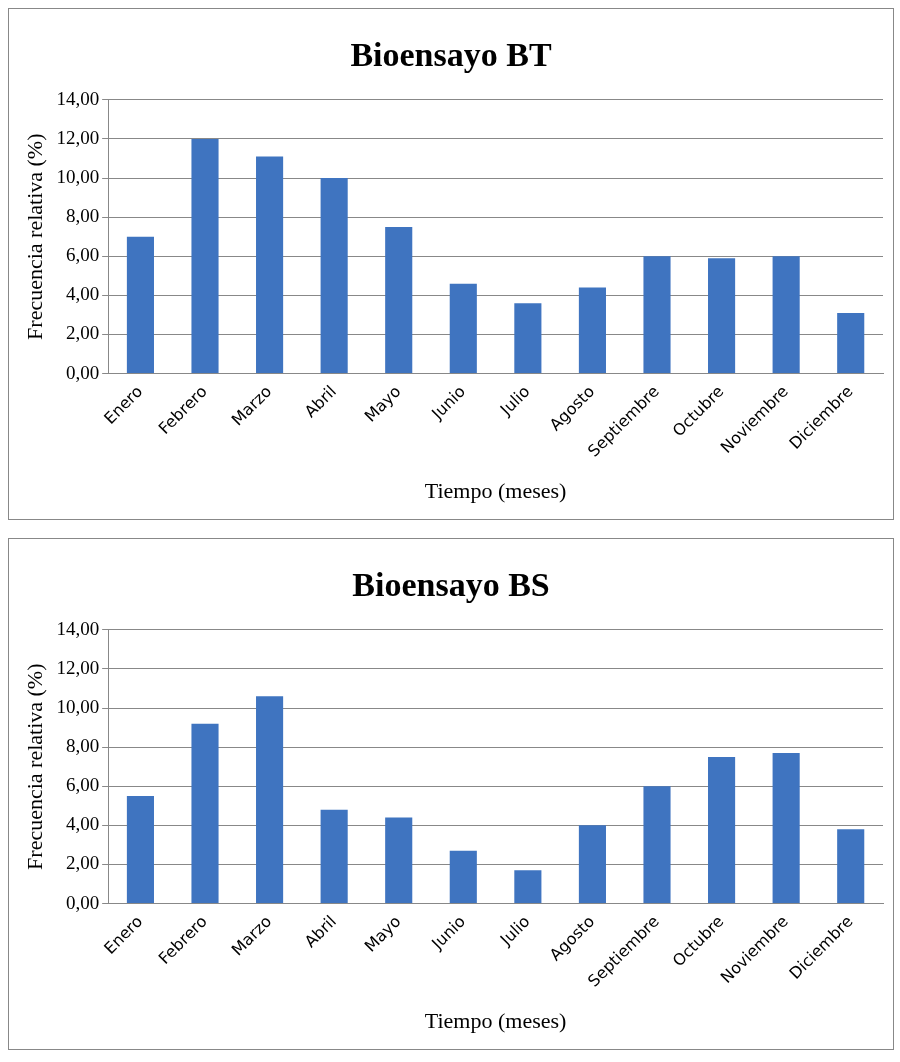 This screenshot has width=900, height=1062. Describe the element at coordinates (451, 585) in the screenshot. I see `chart-title: Bioensayo BS` at that location.